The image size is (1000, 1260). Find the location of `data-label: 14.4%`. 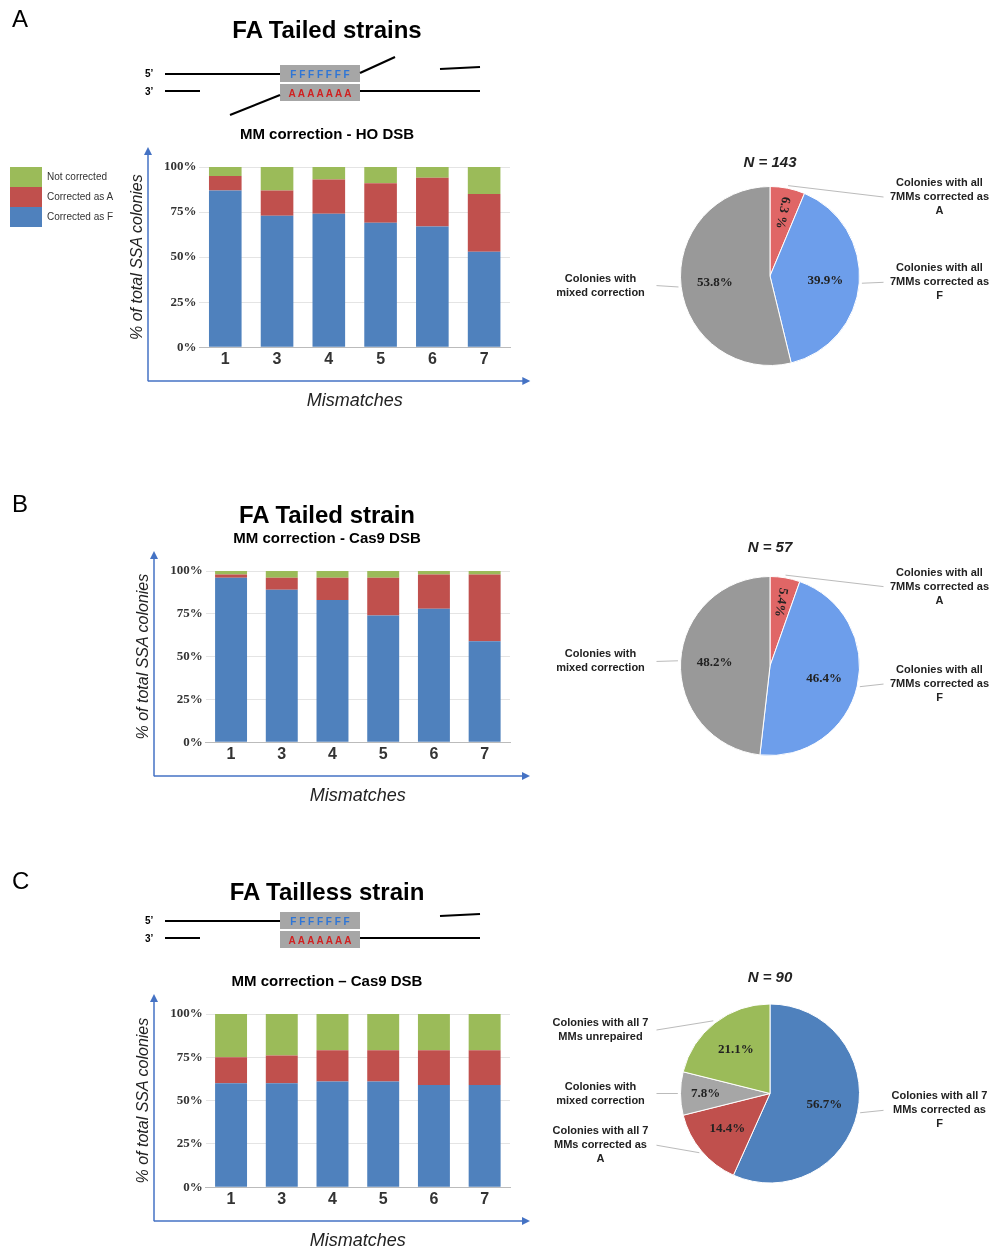

data-label: 14.4% is located at coordinates (727, 1128).